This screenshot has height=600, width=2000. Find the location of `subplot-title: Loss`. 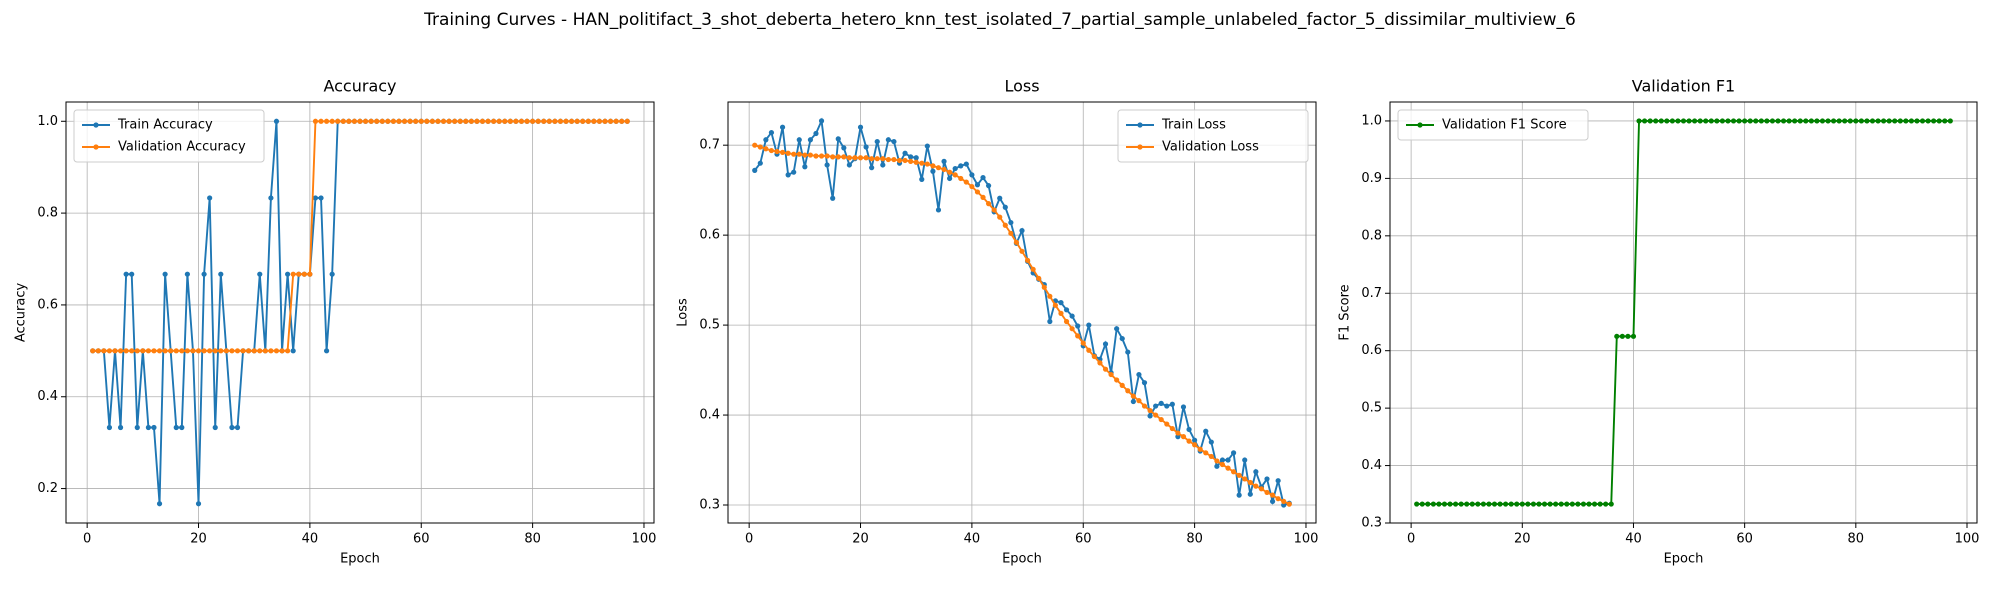

subplot-title: Loss is located at coordinates (1021, 86).